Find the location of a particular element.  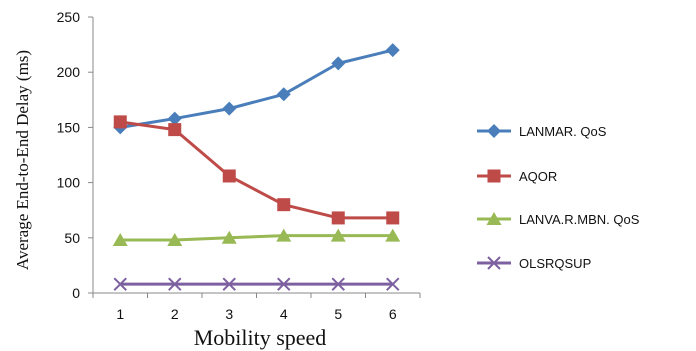

x-tick-label: 1 is located at coordinates (120, 314).